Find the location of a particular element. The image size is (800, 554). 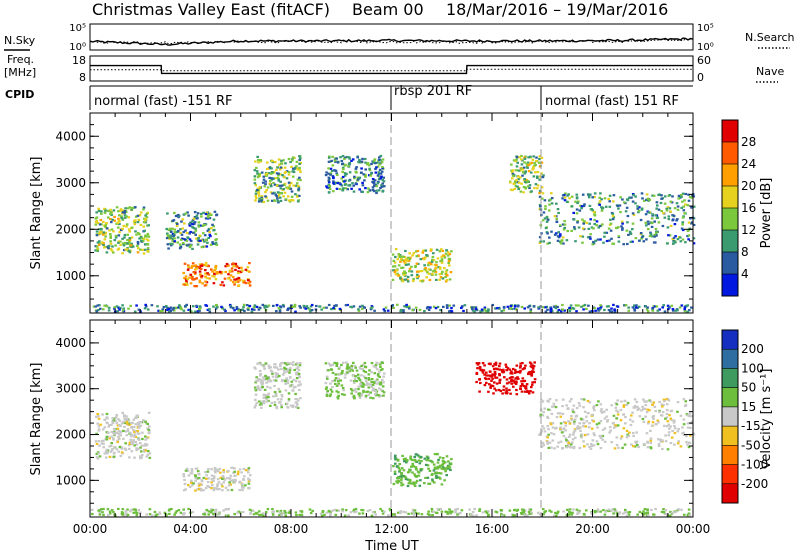

colorbar-tick-label: -15 is located at coordinates (751, 426).